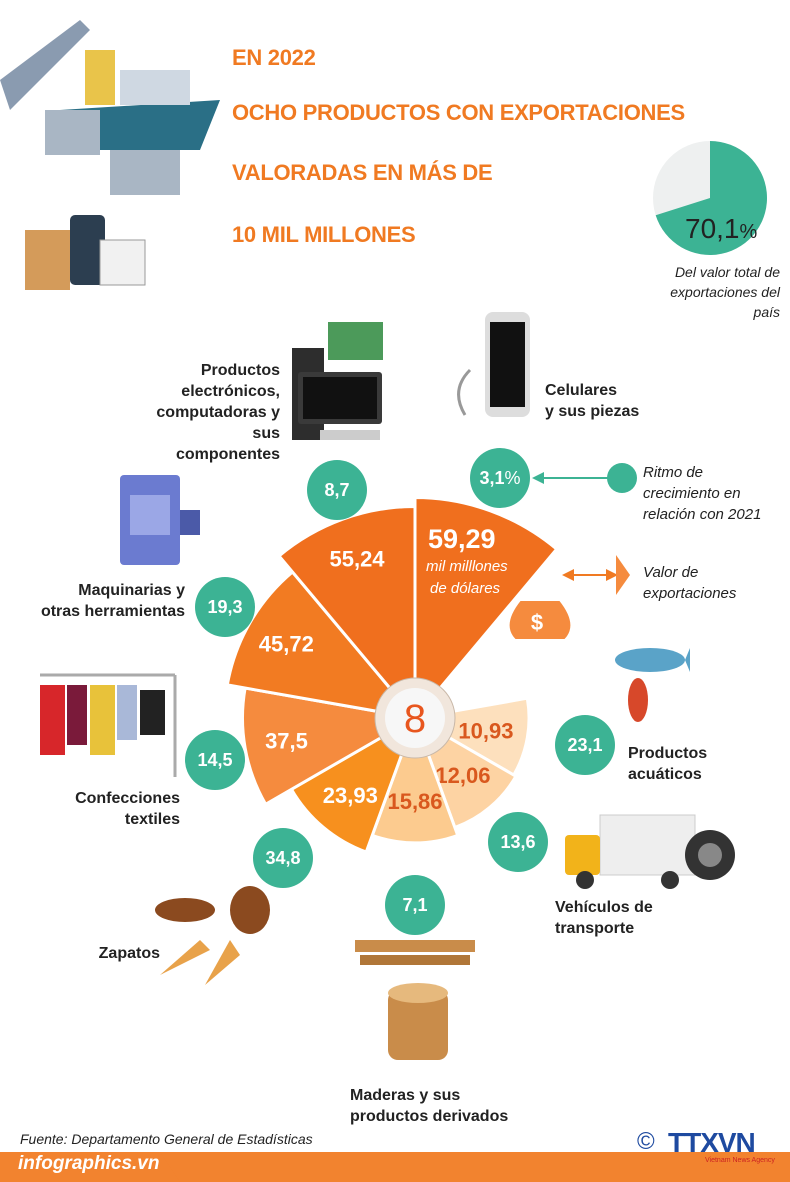 This screenshot has height=1182, width=790. I want to click on legend-markers, so click(584, 529).